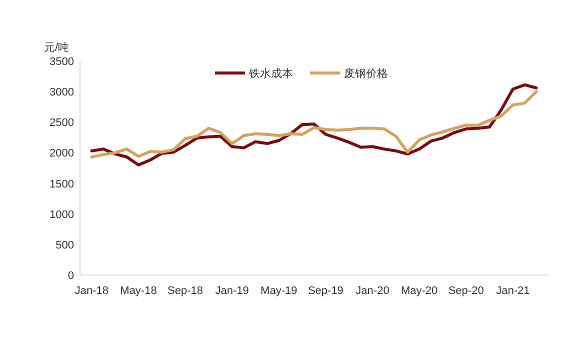 The image size is (579, 342). Describe the element at coordinates (326, 291) in the screenshot. I see `x-tick-label: Sep-19` at that location.